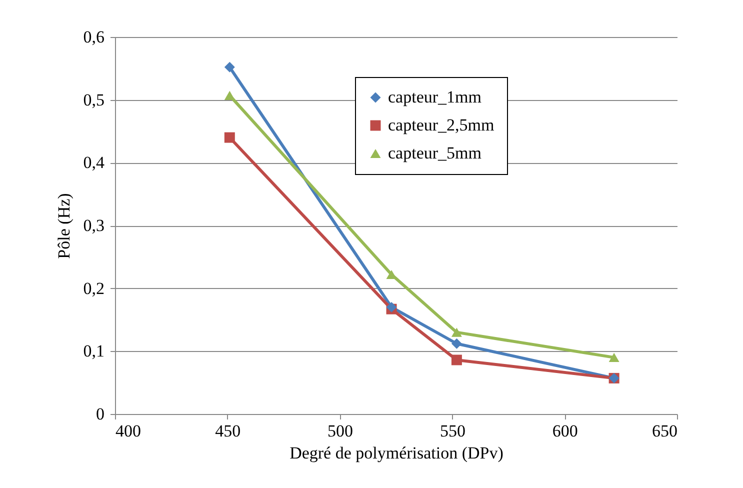 The height and width of the screenshot is (488, 743). I want to click on legend-label: capteur_1mm, so click(435, 97).